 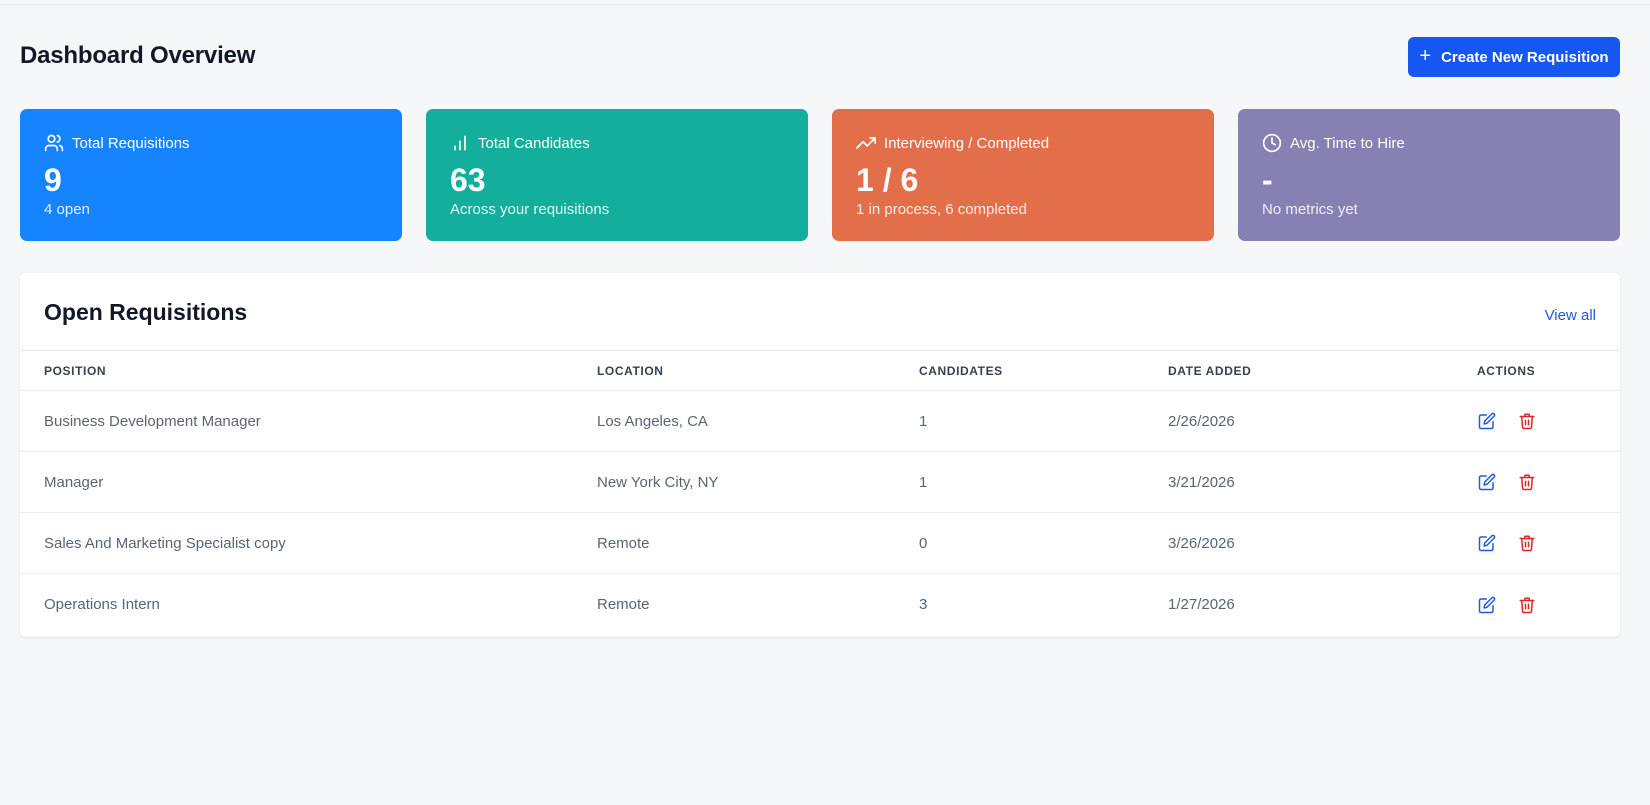 What do you see at coordinates (820, 604) in the screenshot?
I see `table-row: Operations Intern Remote 3 1/27/2026` at bounding box center [820, 604].